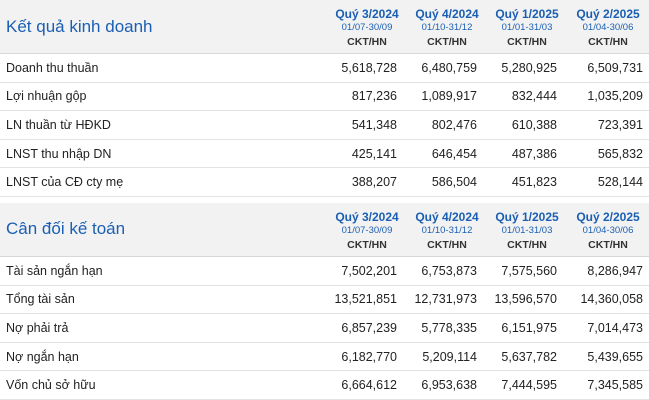  What do you see at coordinates (449, 327) in the screenshot?
I see `cell-value: 5,778,335` at bounding box center [449, 327].